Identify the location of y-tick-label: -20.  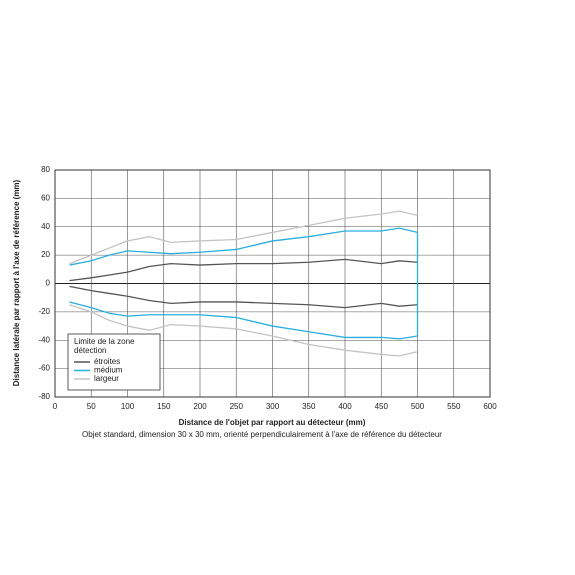
(44, 311).